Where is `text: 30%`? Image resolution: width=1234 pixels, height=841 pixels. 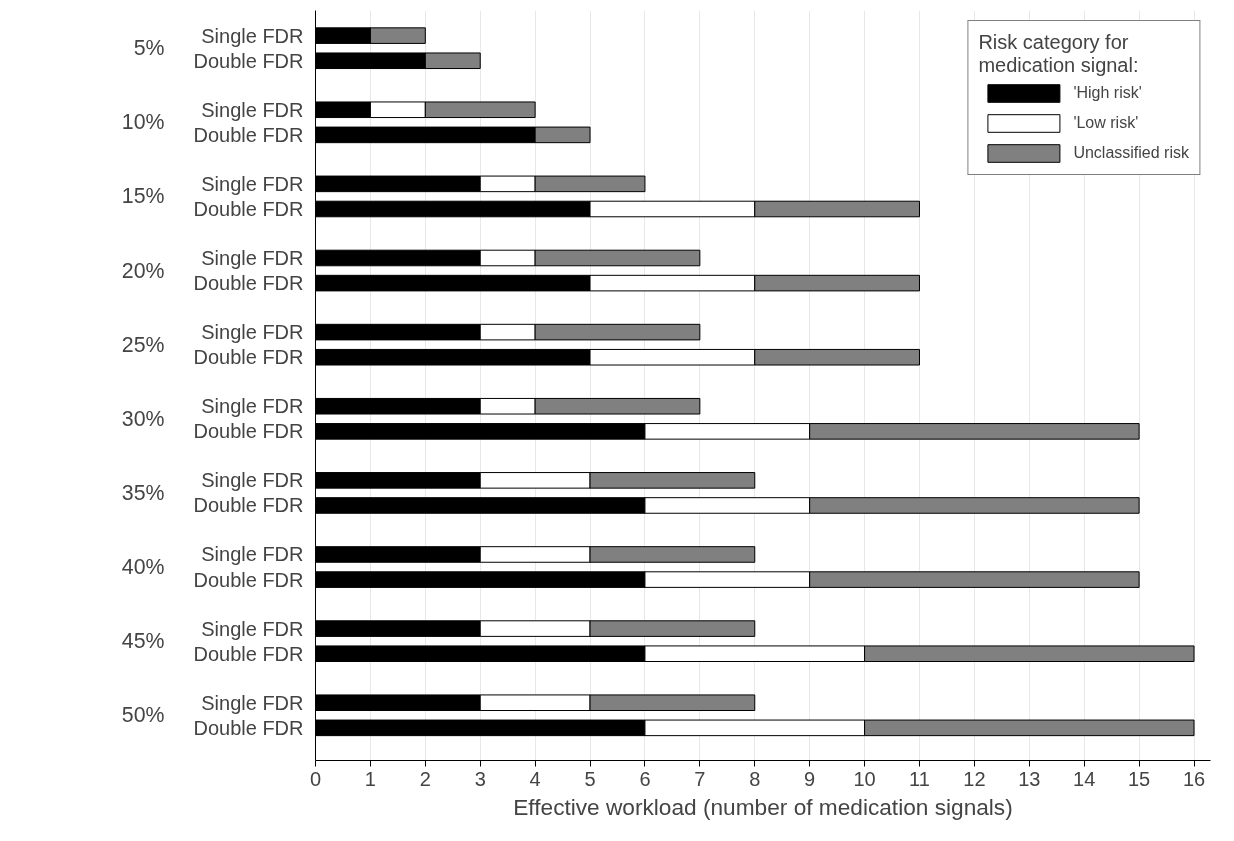
text: 30% is located at coordinates (143, 418).